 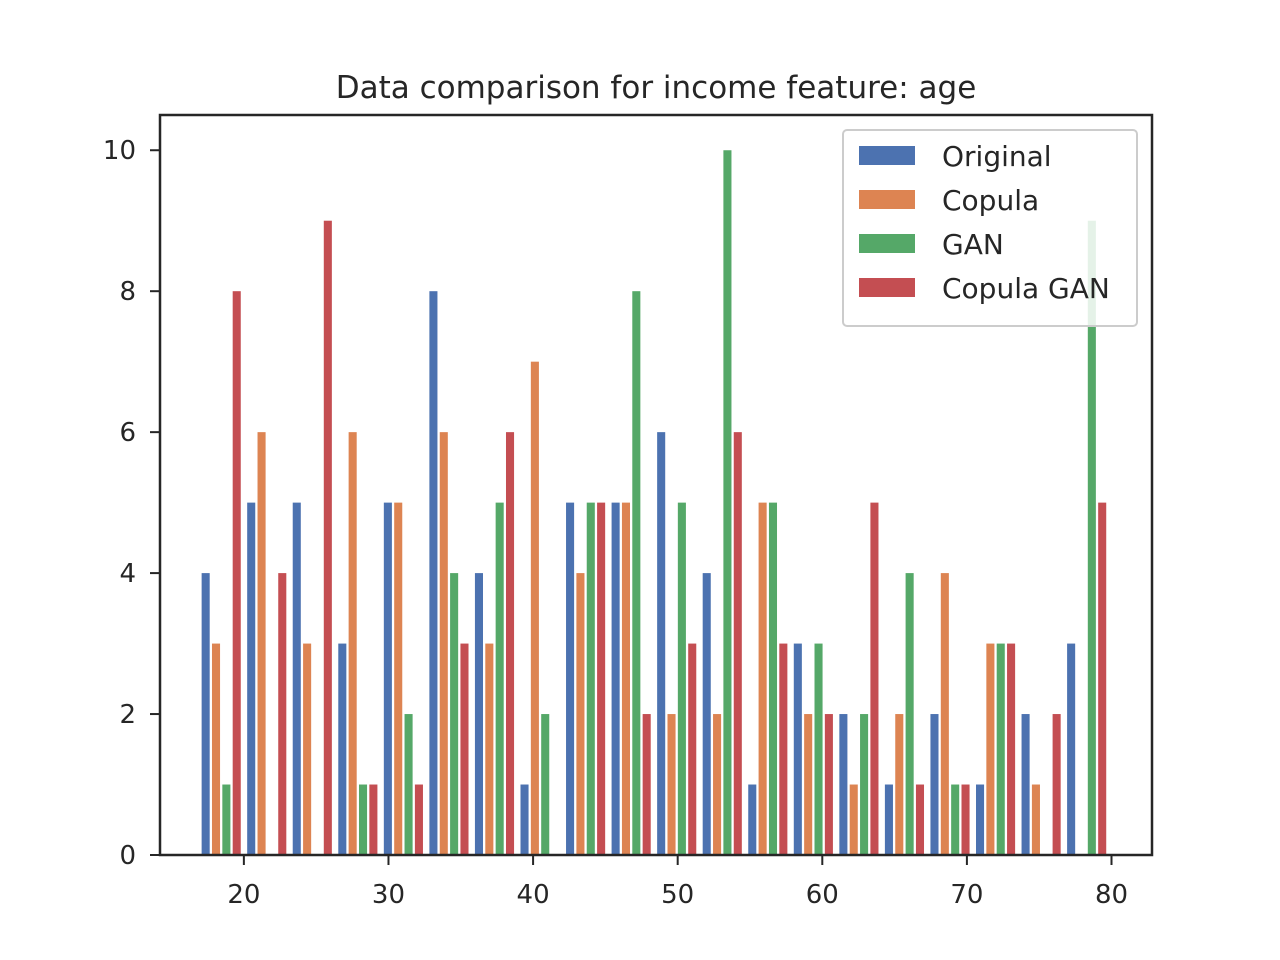 What do you see at coordinates (127, 292) in the screenshot?
I see `y-tick-label: 8` at bounding box center [127, 292].